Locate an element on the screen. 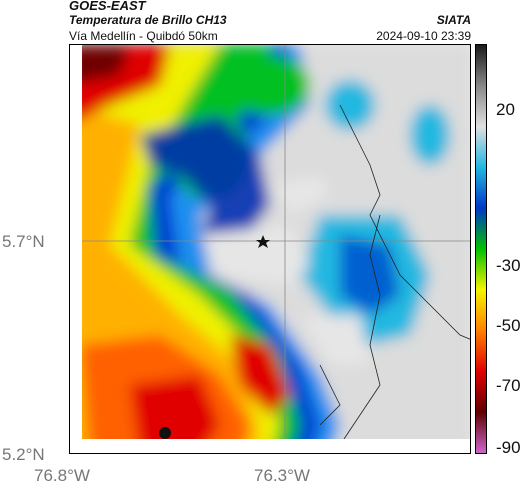  colorbar-tick-minus30: -30 is located at coordinates (508, 265).